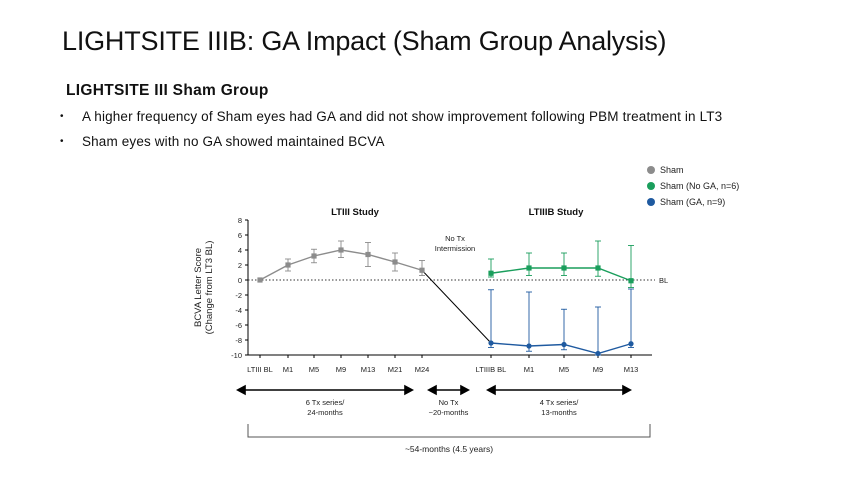 The image size is (864, 486). What do you see at coordinates (395, 369) in the screenshot?
I see `x-tick-label: M21` at bounding box center [395, 369].